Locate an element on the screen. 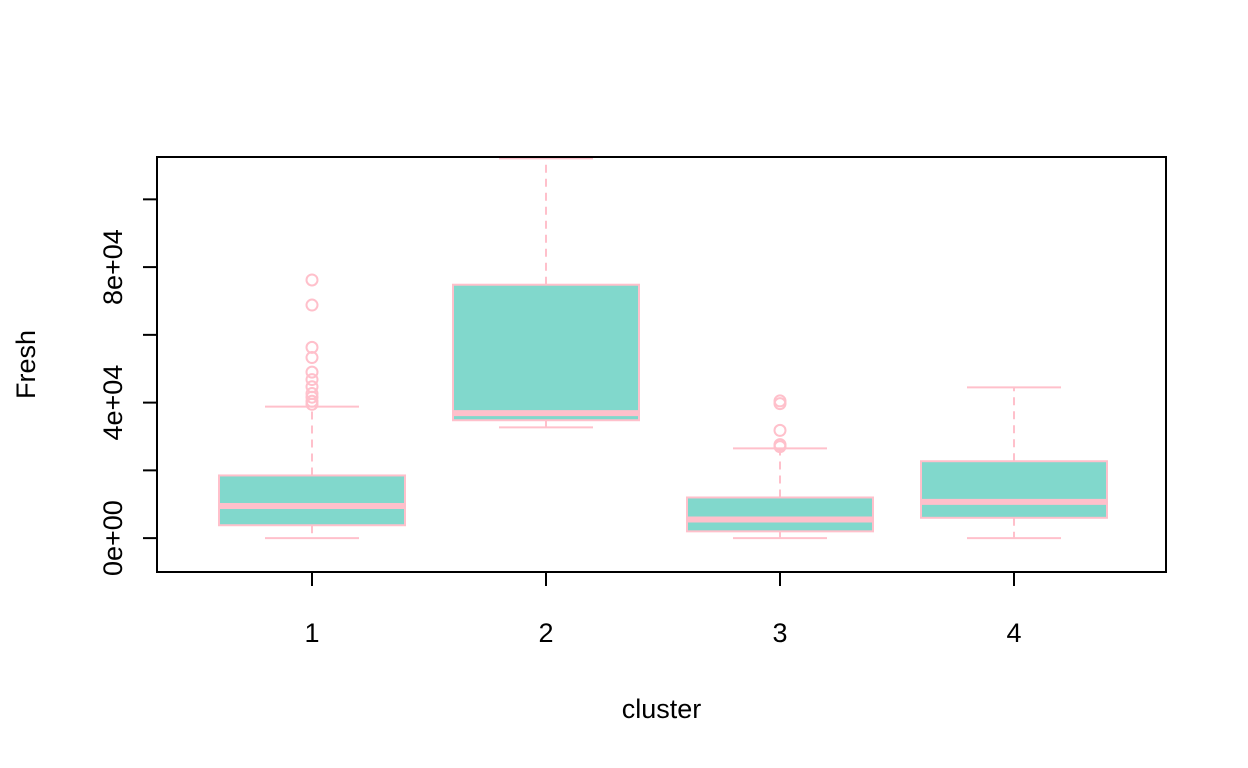 The height and width of the screenshot is (768, 1248). x-tick-label: 1 is located at coordinates (311, 633).